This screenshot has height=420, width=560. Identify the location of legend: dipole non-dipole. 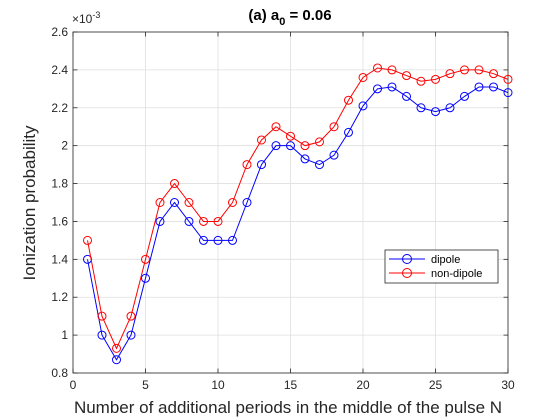
(441, 266).